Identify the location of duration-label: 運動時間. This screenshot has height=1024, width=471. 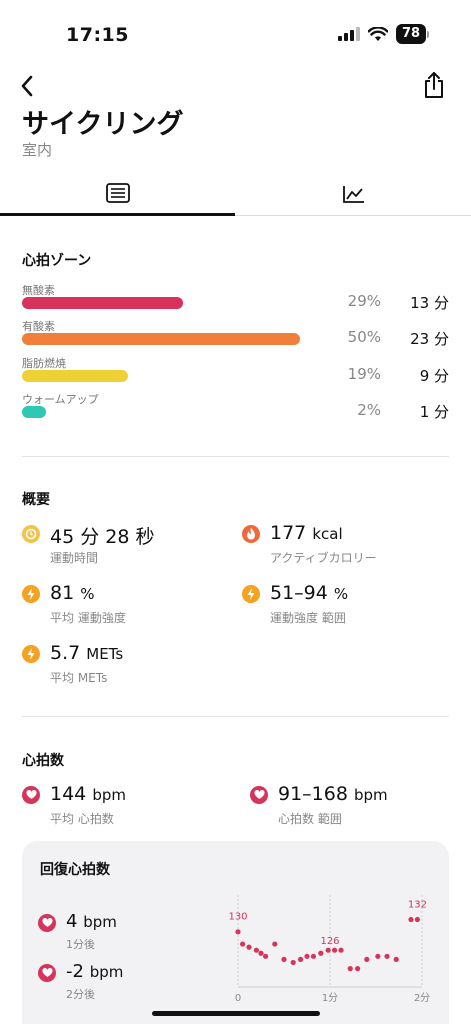
(74, 558).